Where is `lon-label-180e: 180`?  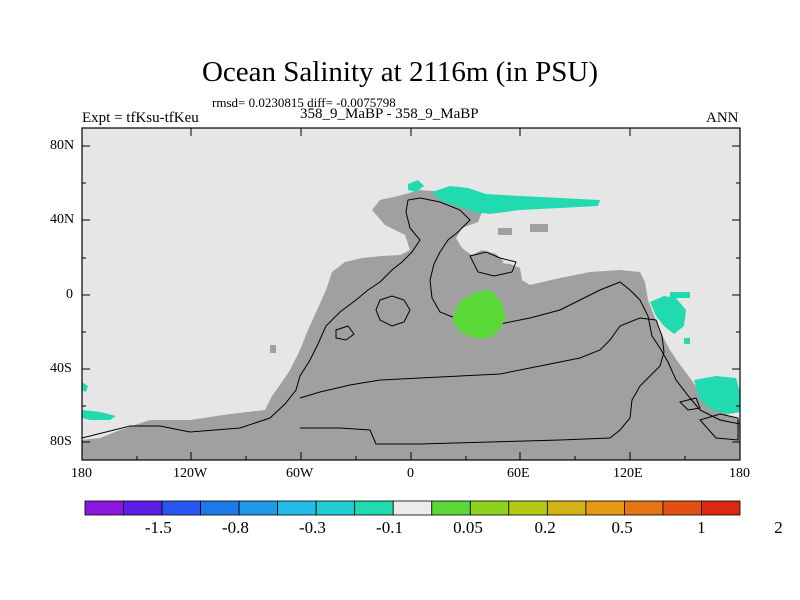 lon-label-180e: 180 is located at coordinates (739, 473).